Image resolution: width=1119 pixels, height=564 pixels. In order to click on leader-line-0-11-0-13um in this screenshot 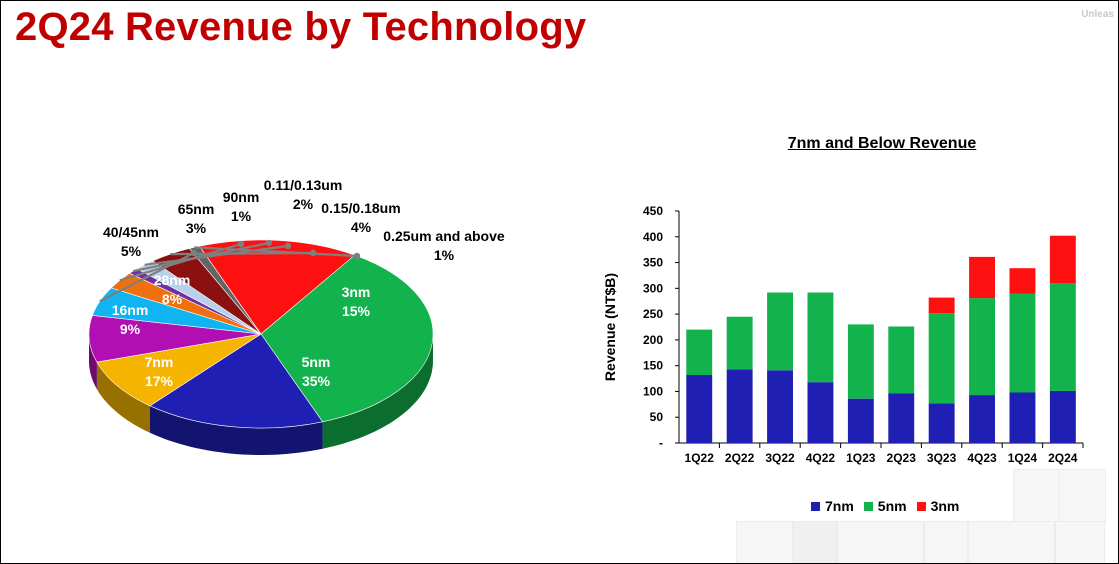, I will do `click(216, 255)`.